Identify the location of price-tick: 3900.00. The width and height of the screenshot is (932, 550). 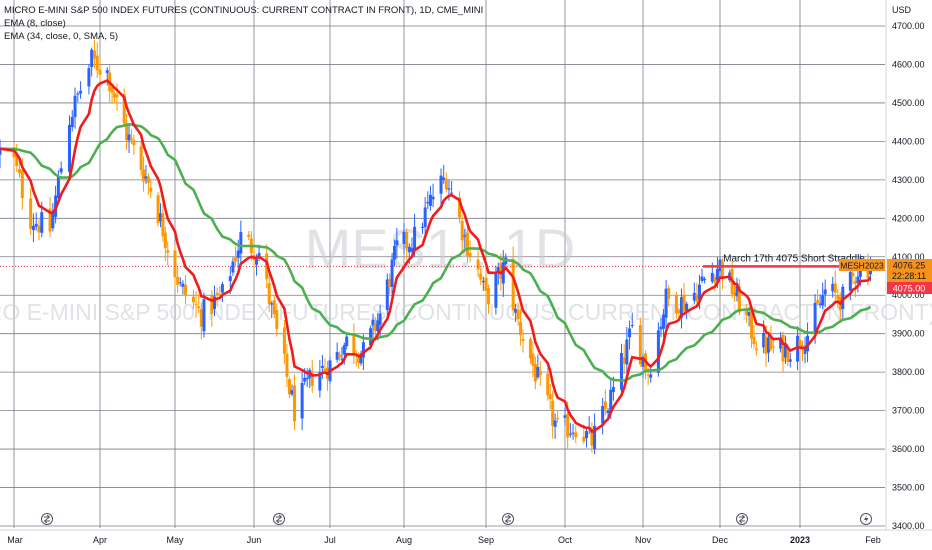
(908, 334).